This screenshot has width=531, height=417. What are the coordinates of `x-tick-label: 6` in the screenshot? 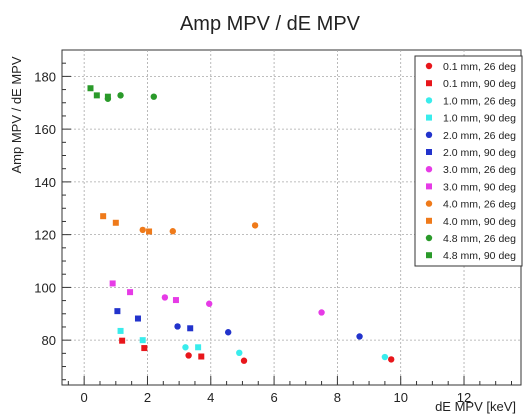 It's located at (273, 397).